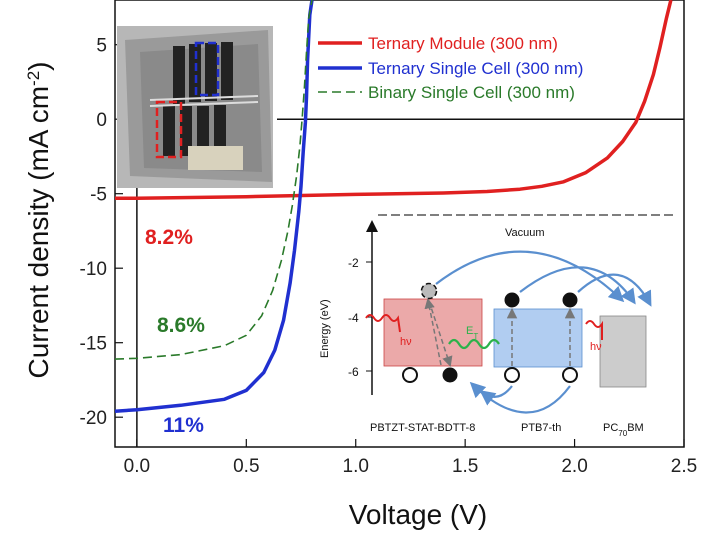 Image resolution: width=718 pixels, height=548 pixels. I want to click on x-tick-label: 1.5, so click(465, 466).